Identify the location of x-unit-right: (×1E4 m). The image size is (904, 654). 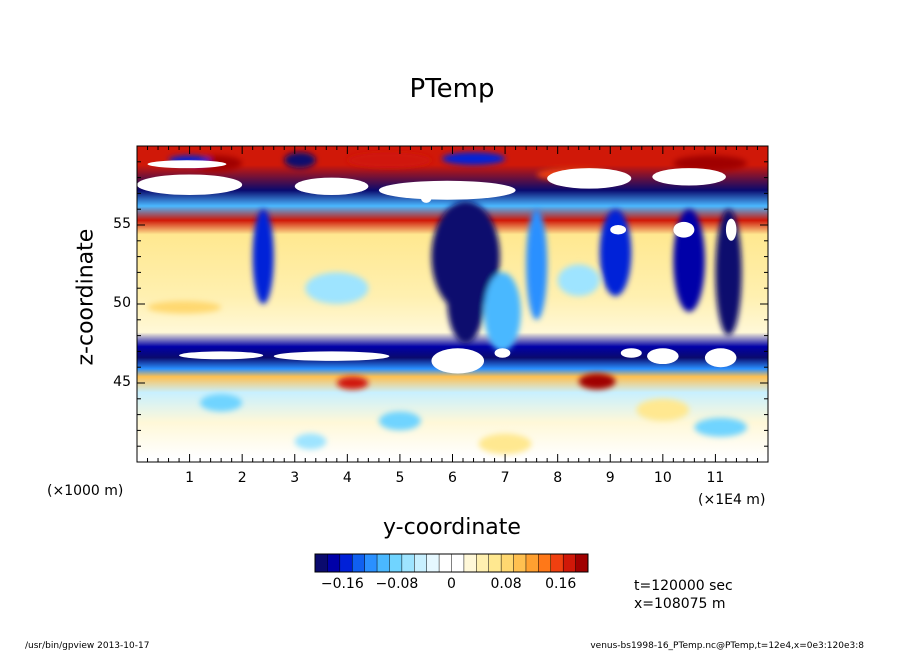
(732, 500).